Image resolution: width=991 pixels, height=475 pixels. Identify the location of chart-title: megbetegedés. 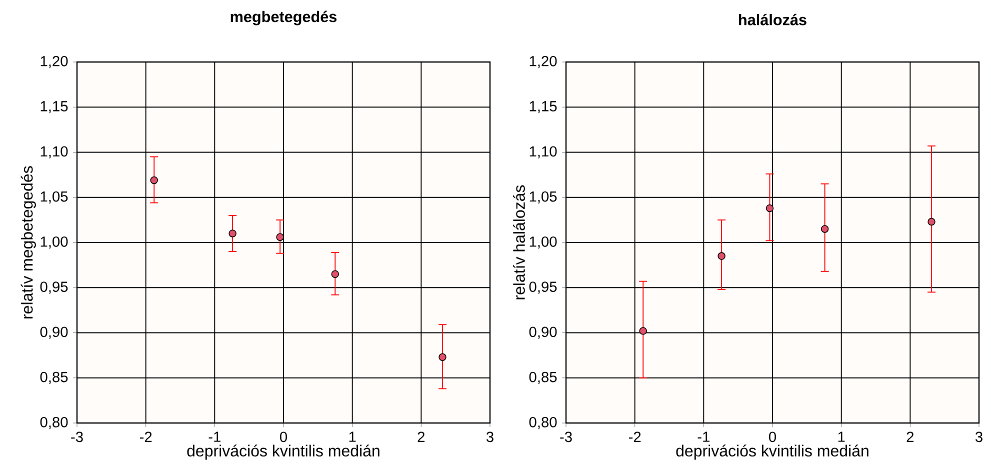
(283, 18).